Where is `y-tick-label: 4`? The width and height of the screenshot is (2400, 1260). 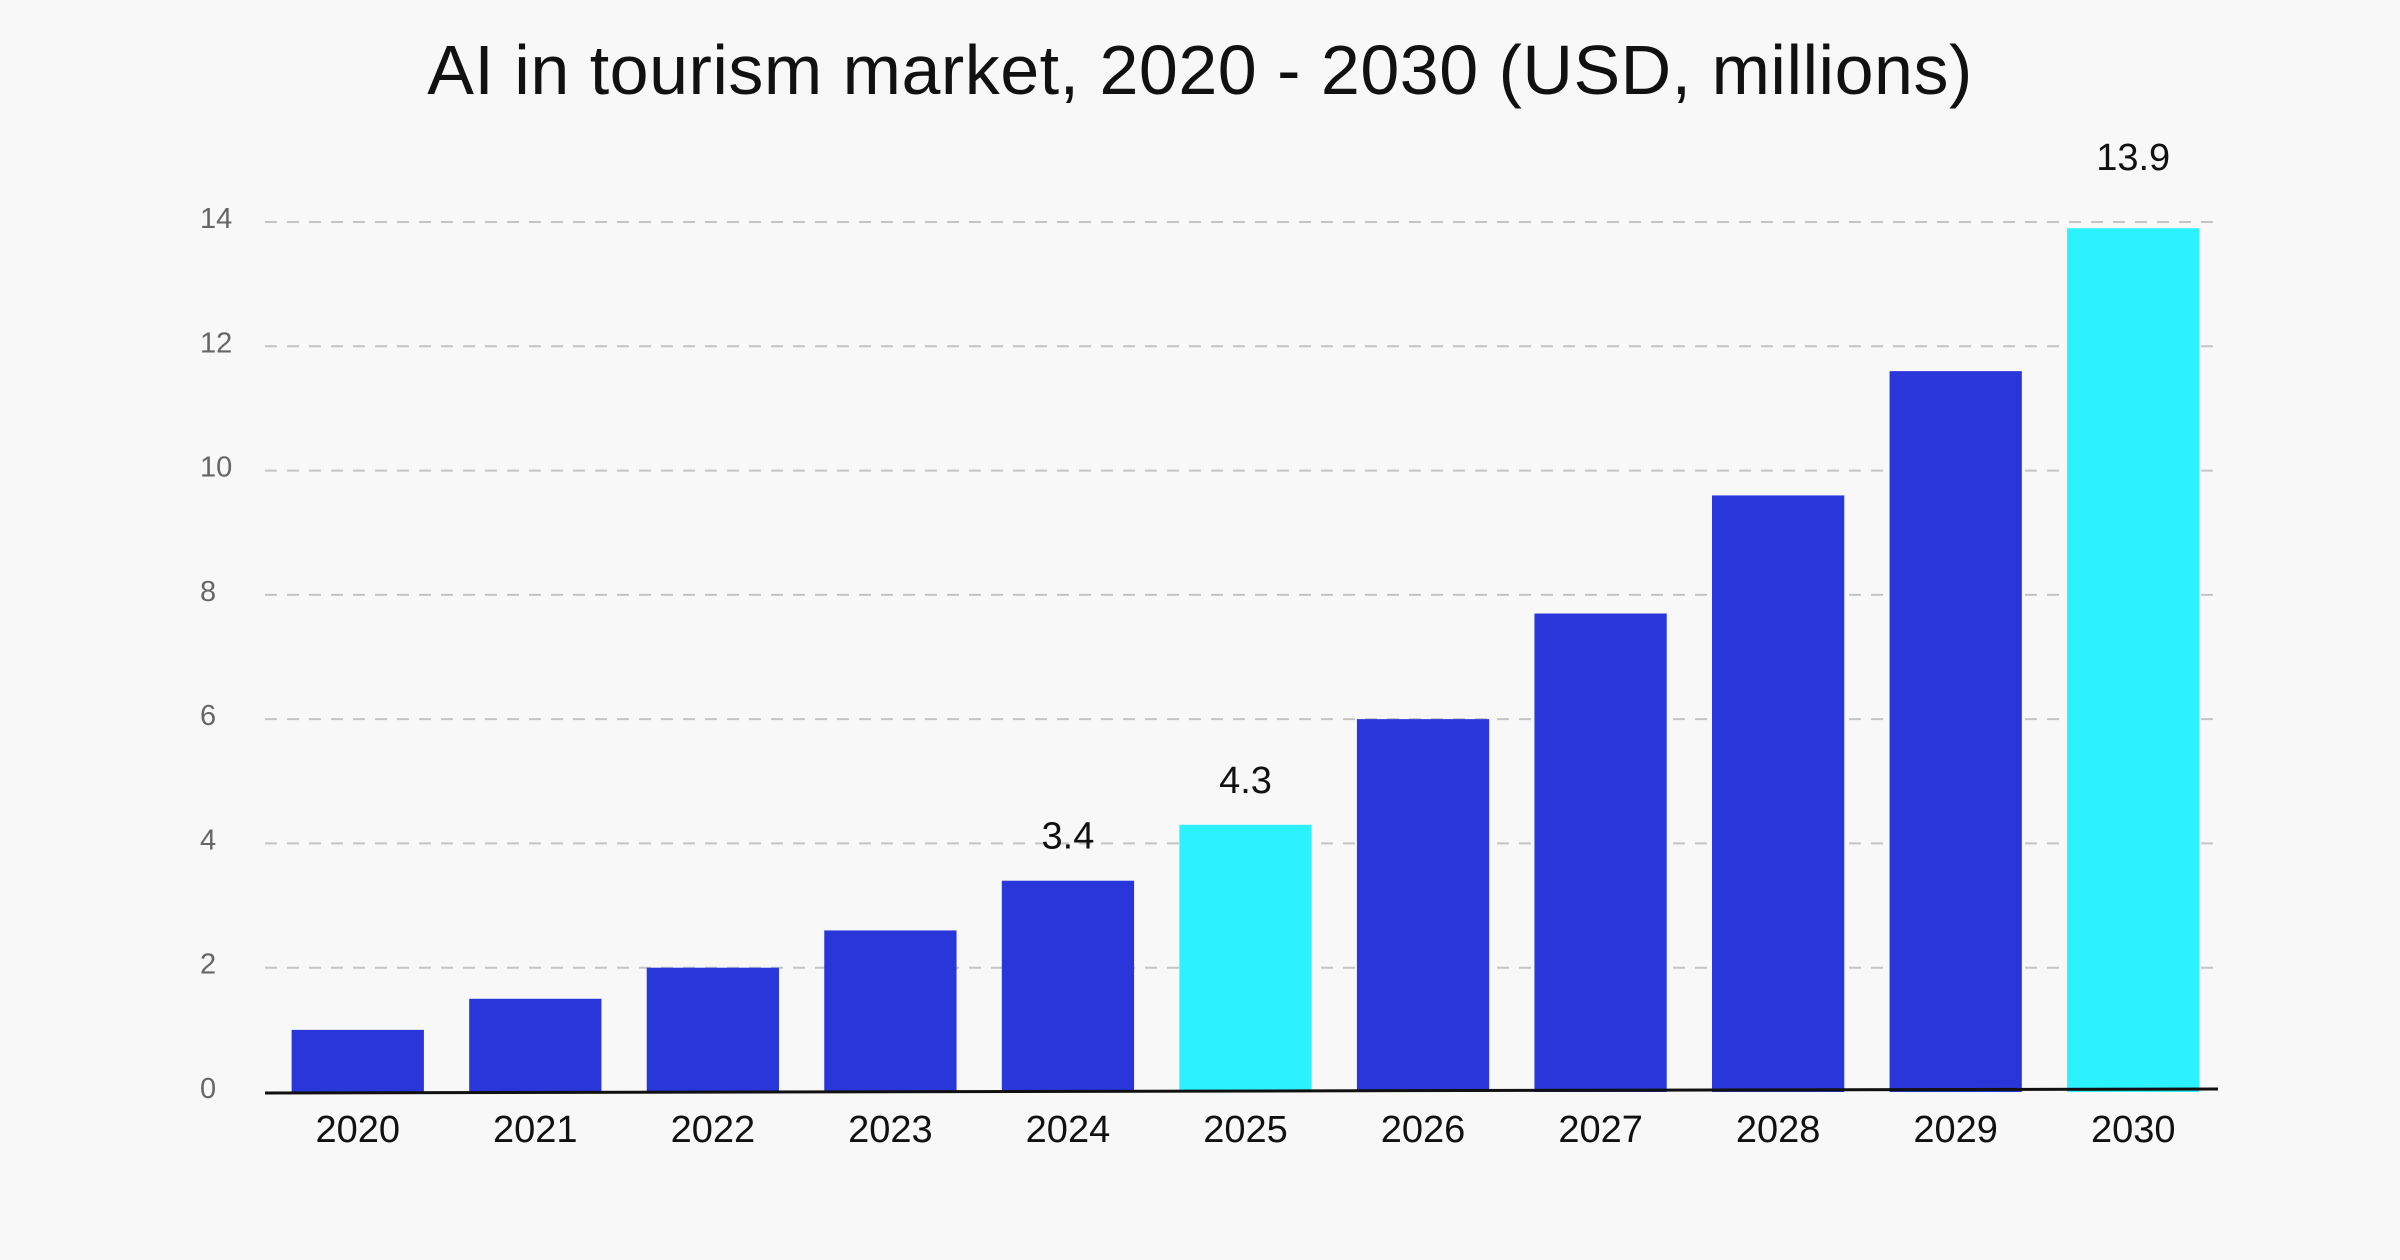 y-tick-label: 4 is located at coordinates (208, 840).